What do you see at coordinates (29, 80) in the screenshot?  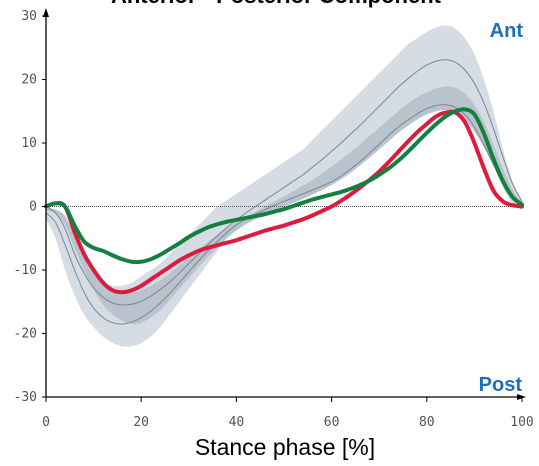 I see `y-tick-label: 20` at bounding box center [29, 80].